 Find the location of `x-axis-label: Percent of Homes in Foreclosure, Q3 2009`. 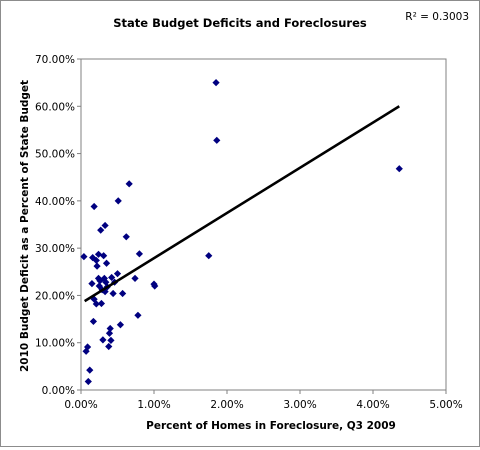

x-axis-label: Percent of Homes in Foreclosure, Q3 2009 is located at coordinates (271, 426).